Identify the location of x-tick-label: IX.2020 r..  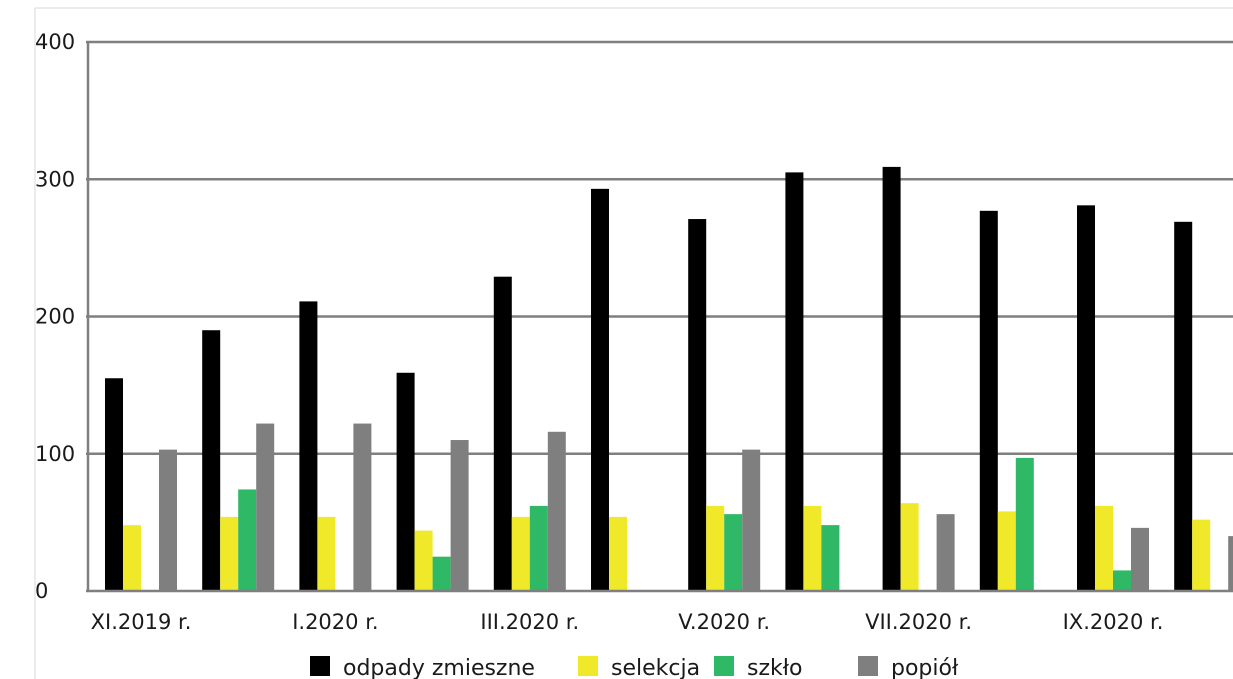
(1113, 622).